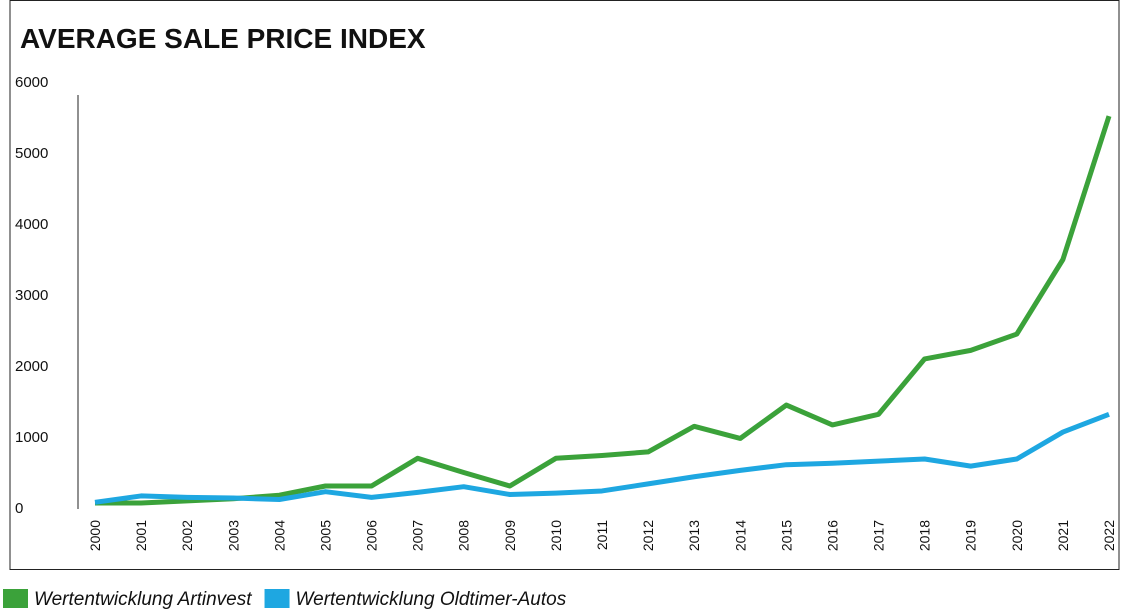 Image resolution: width=1123 pixels, height=611 pixels. What do you see at coordinates (971, 535) in the screenshot?
I see `x-tick-label: 2019` at bounding box center [971, 535].